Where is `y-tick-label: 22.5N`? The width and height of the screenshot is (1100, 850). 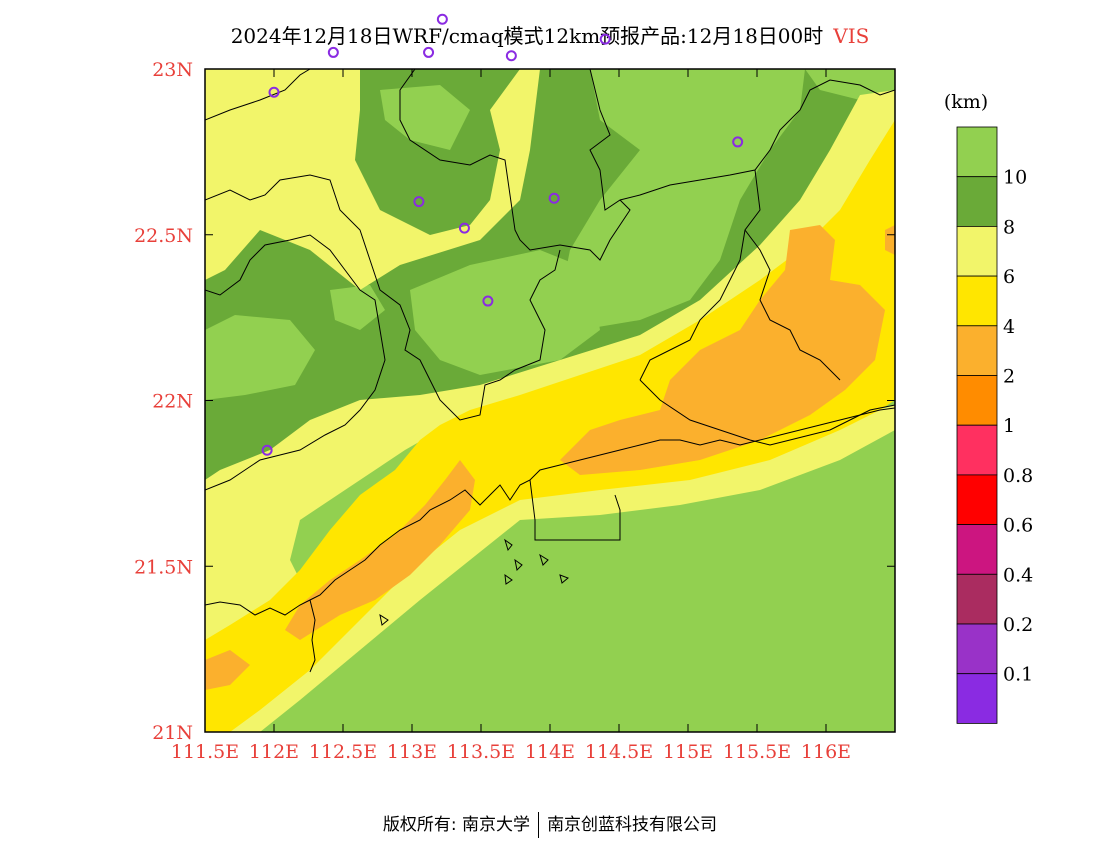
y-tick-label: 22.5N is located at coordinates (163, 236).